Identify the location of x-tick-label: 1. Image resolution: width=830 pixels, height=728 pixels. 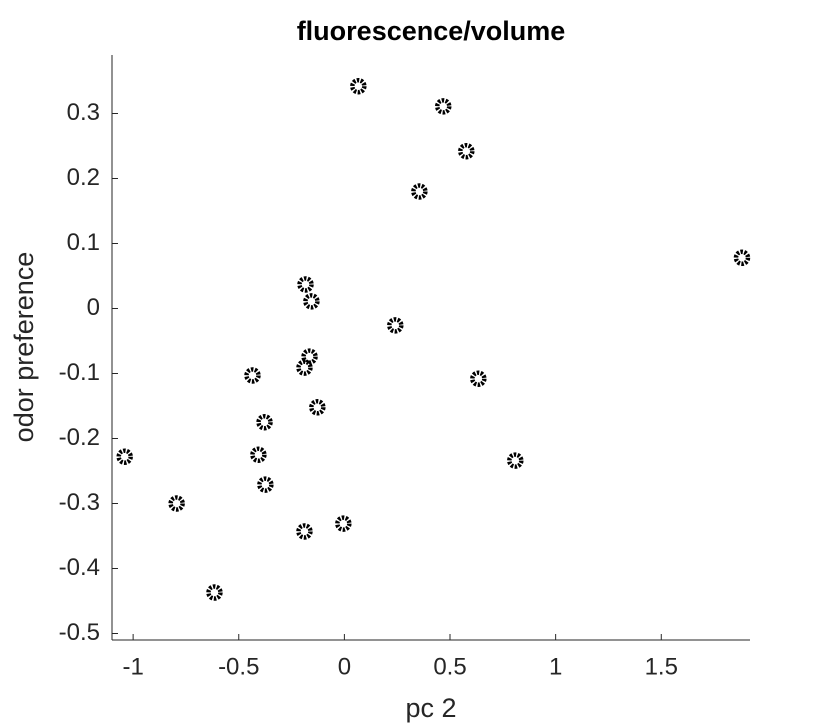
(555, 666).